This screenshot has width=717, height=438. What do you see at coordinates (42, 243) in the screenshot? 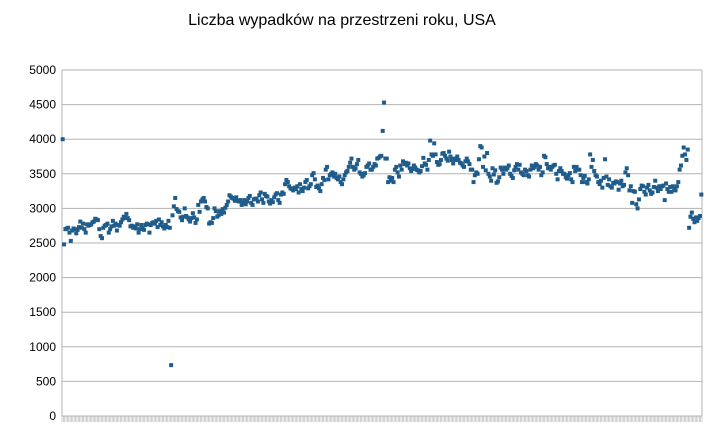
I see `y-tick-labels: 0 500 1000 1500 2000 2500 3000 3500 4000 4500 5000` at bounding box center [42, 243].